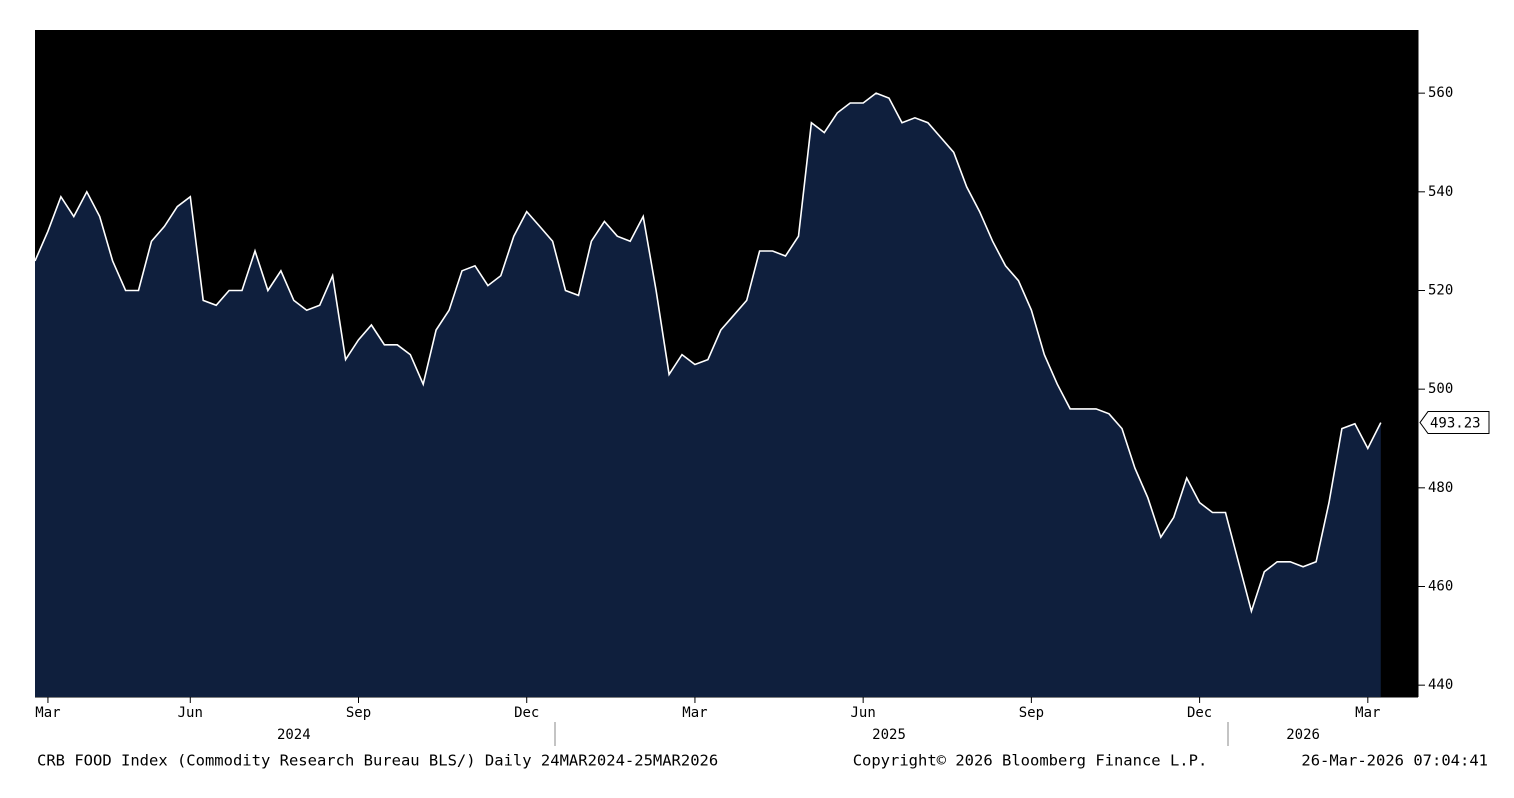 This screenshot has height=798, width=1514. What do you see at coordinates (294, 735) in the screenshot?
I see `year-label: 2024` at bounding box center [294, 735].